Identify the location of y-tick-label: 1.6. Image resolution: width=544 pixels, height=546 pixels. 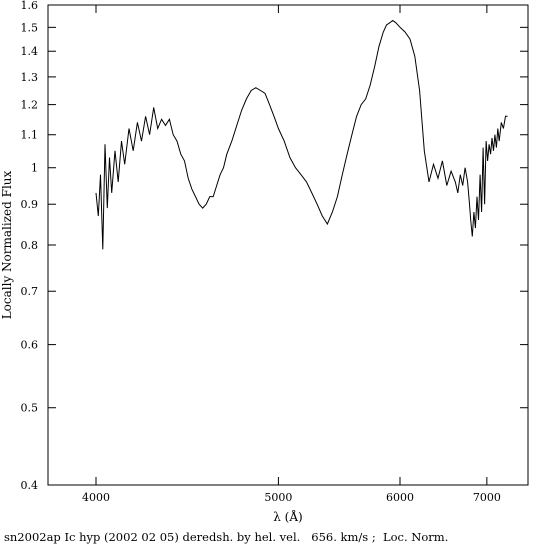
(30, 6).